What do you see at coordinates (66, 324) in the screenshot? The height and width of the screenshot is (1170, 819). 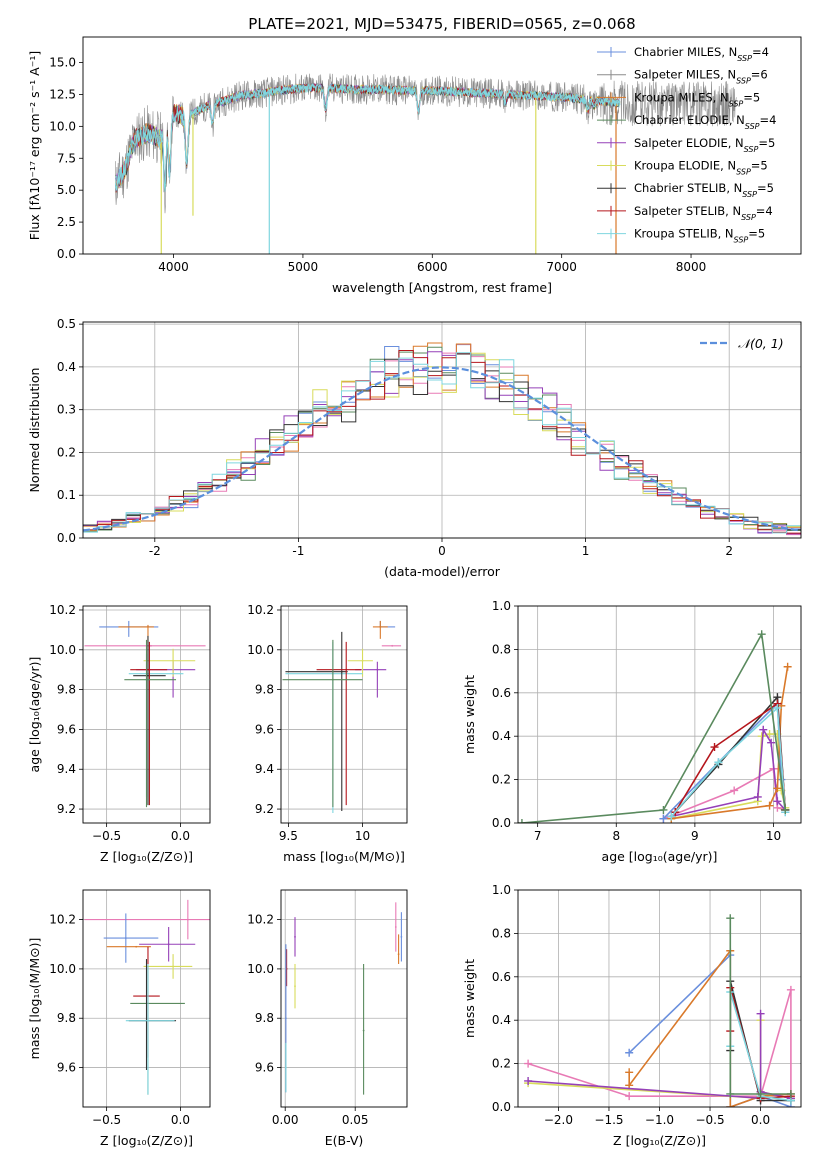 I see `y-tick-label: 0.5` at bounding box center [66, 324].